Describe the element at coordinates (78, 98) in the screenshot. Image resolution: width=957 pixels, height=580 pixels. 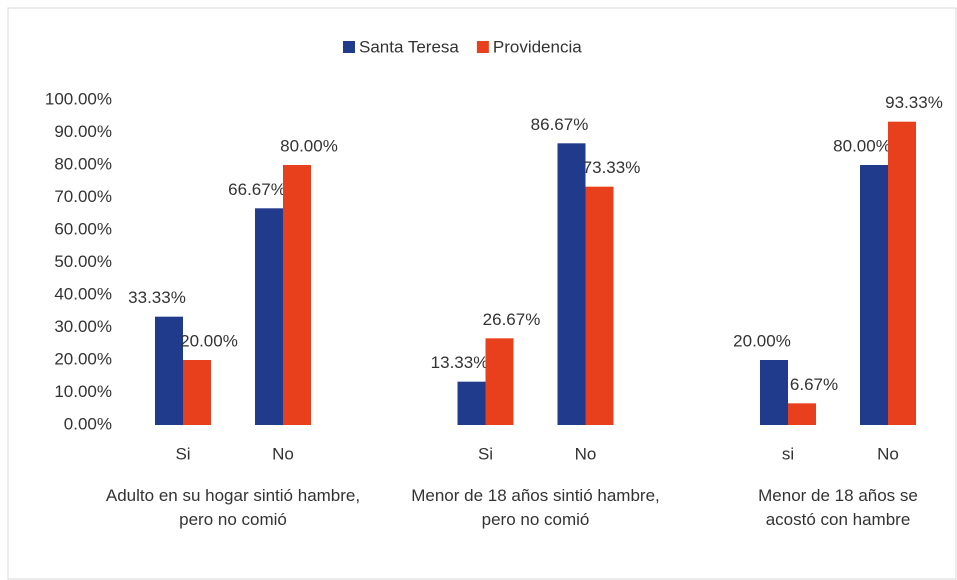
I see `y-tick-label: 100.00%` at that location.